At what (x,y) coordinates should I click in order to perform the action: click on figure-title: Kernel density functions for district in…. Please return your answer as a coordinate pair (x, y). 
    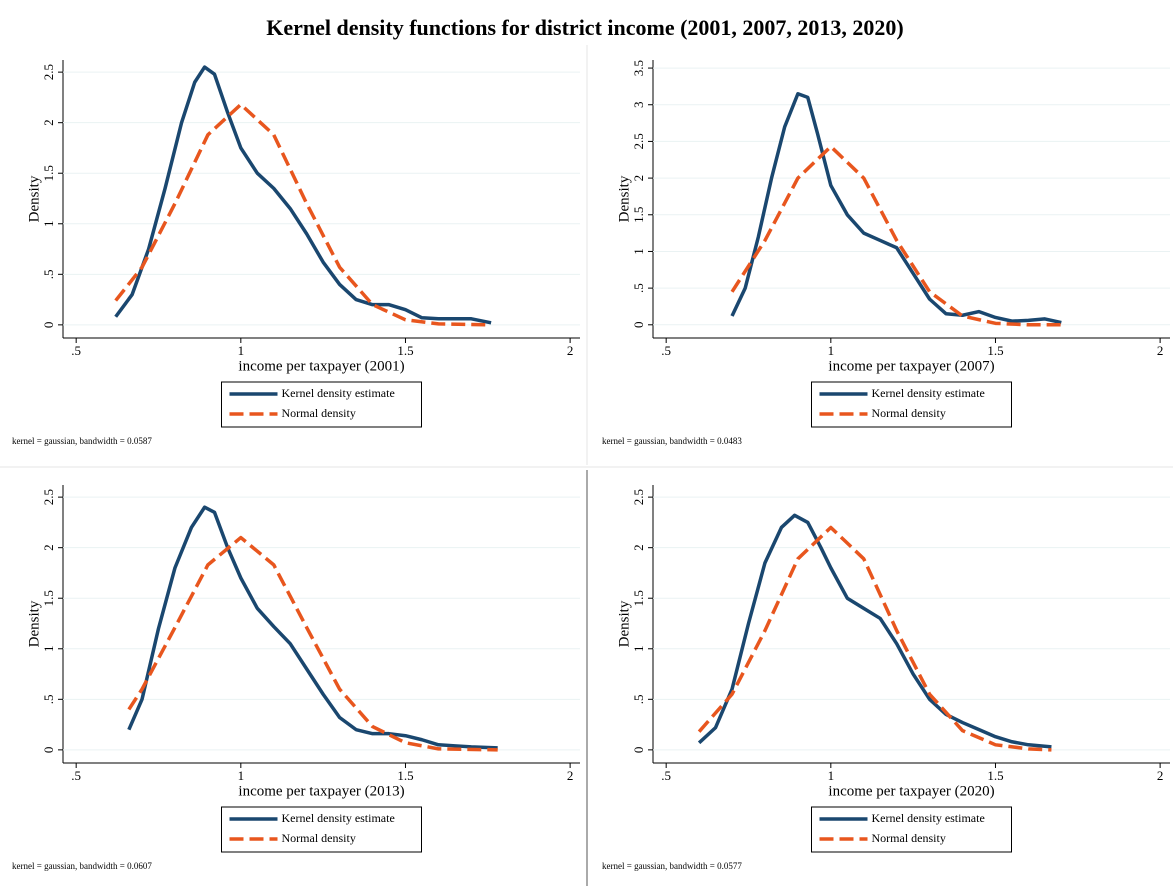
    Looking at the image, I should click on (585, 27).